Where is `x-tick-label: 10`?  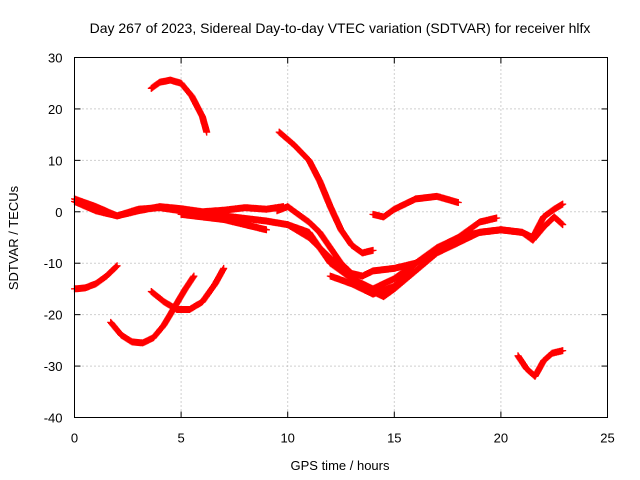
x-tick-label: 10 is located at coordinates (287, 438).